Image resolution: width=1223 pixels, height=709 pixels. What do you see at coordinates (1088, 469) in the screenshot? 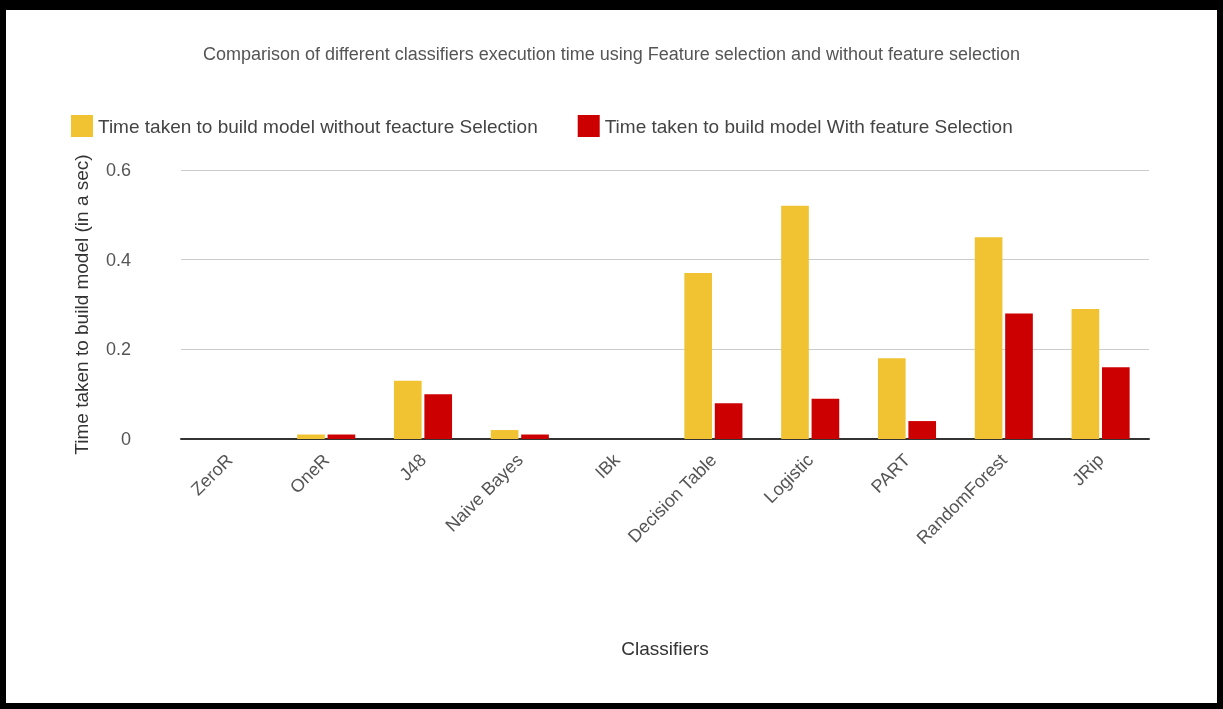
I see `x-tick-label: JRip` at bounding box center [1088, 469].